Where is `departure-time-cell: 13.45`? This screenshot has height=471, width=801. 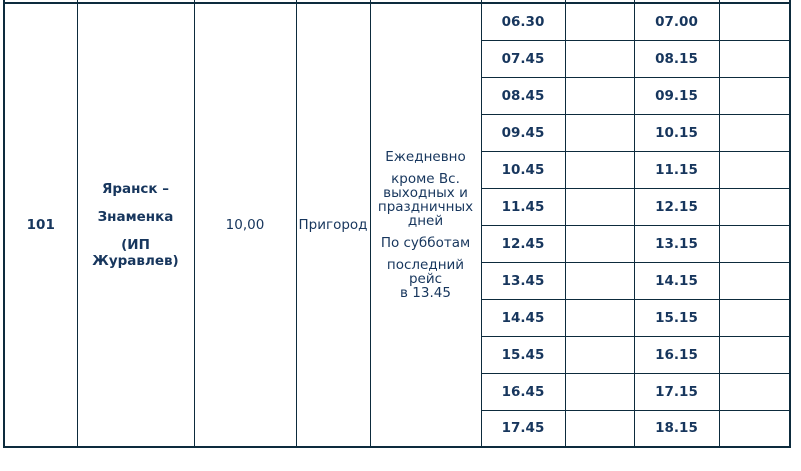 departure-time-cell: 13.45 is located at coordinates (523, 280).